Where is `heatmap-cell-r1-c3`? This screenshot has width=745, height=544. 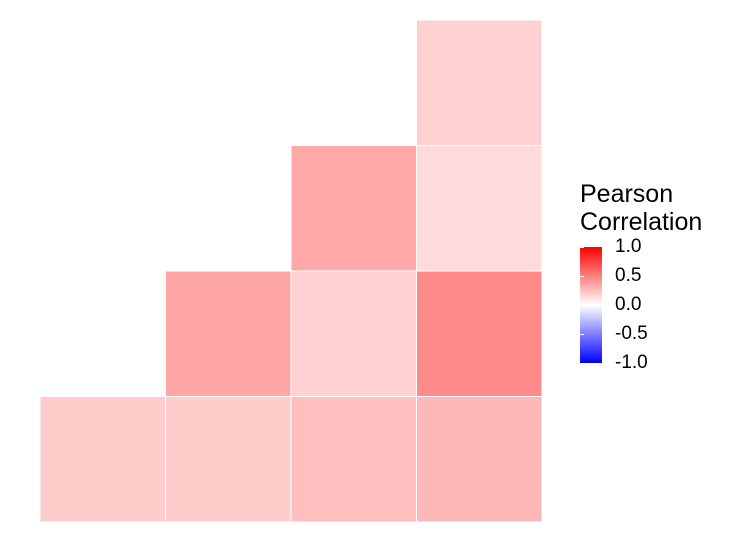 heatmap-cell-r1-c3 is located at coordinates (479, 208).